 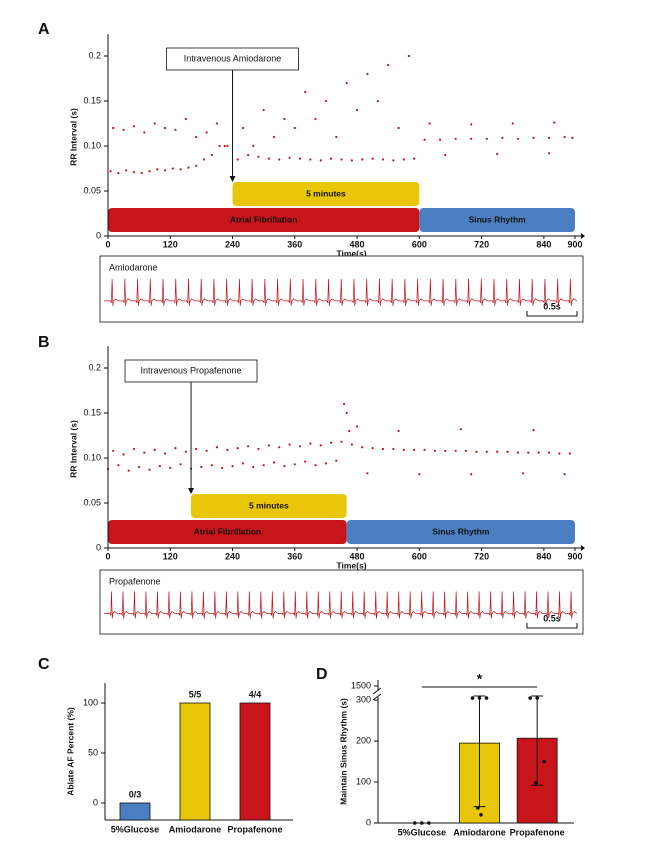 I want to click on x-tick-label: 600, so click(x=419, y=556).